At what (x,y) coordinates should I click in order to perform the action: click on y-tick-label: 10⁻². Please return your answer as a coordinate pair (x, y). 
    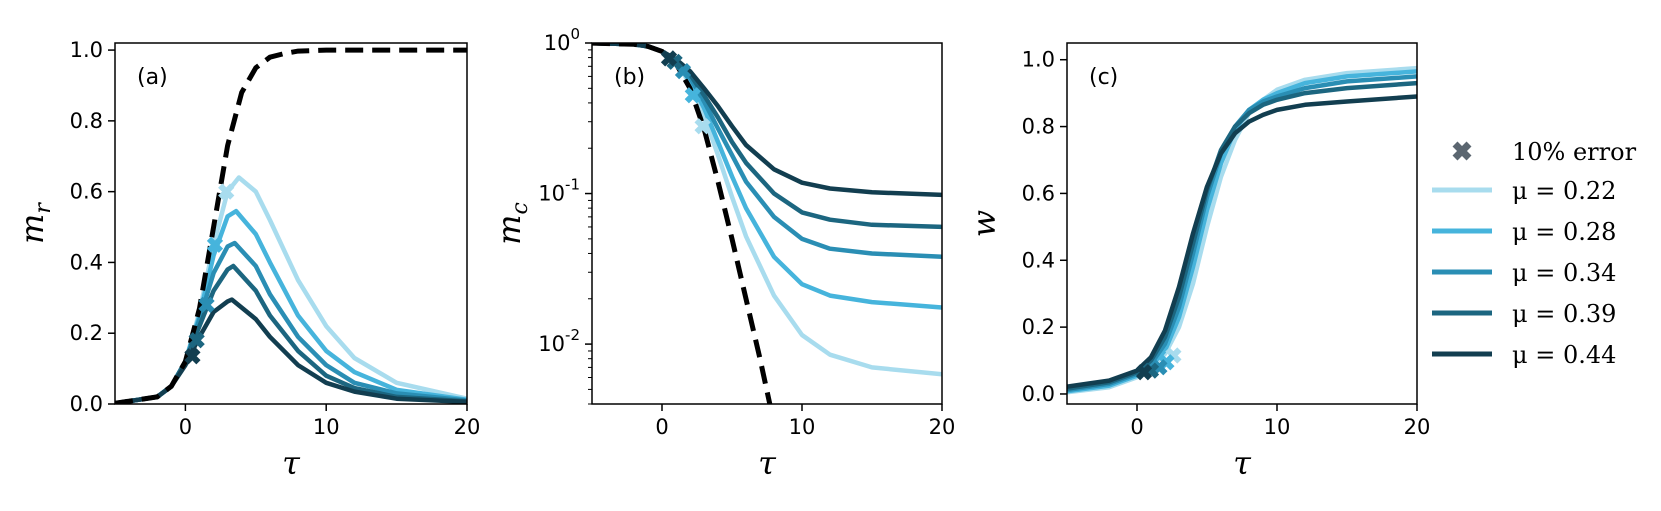
    Looking at the image, I should click on (559, 341).